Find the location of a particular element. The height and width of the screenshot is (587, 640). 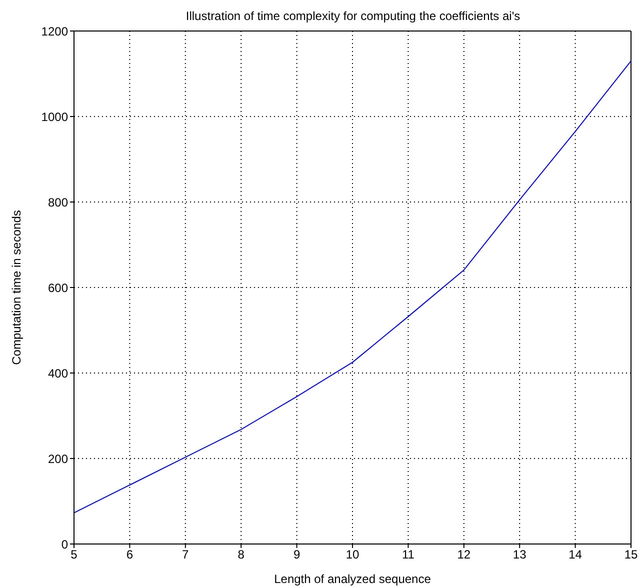

x-tick-label: 12 is located at coordinates (464, 555).